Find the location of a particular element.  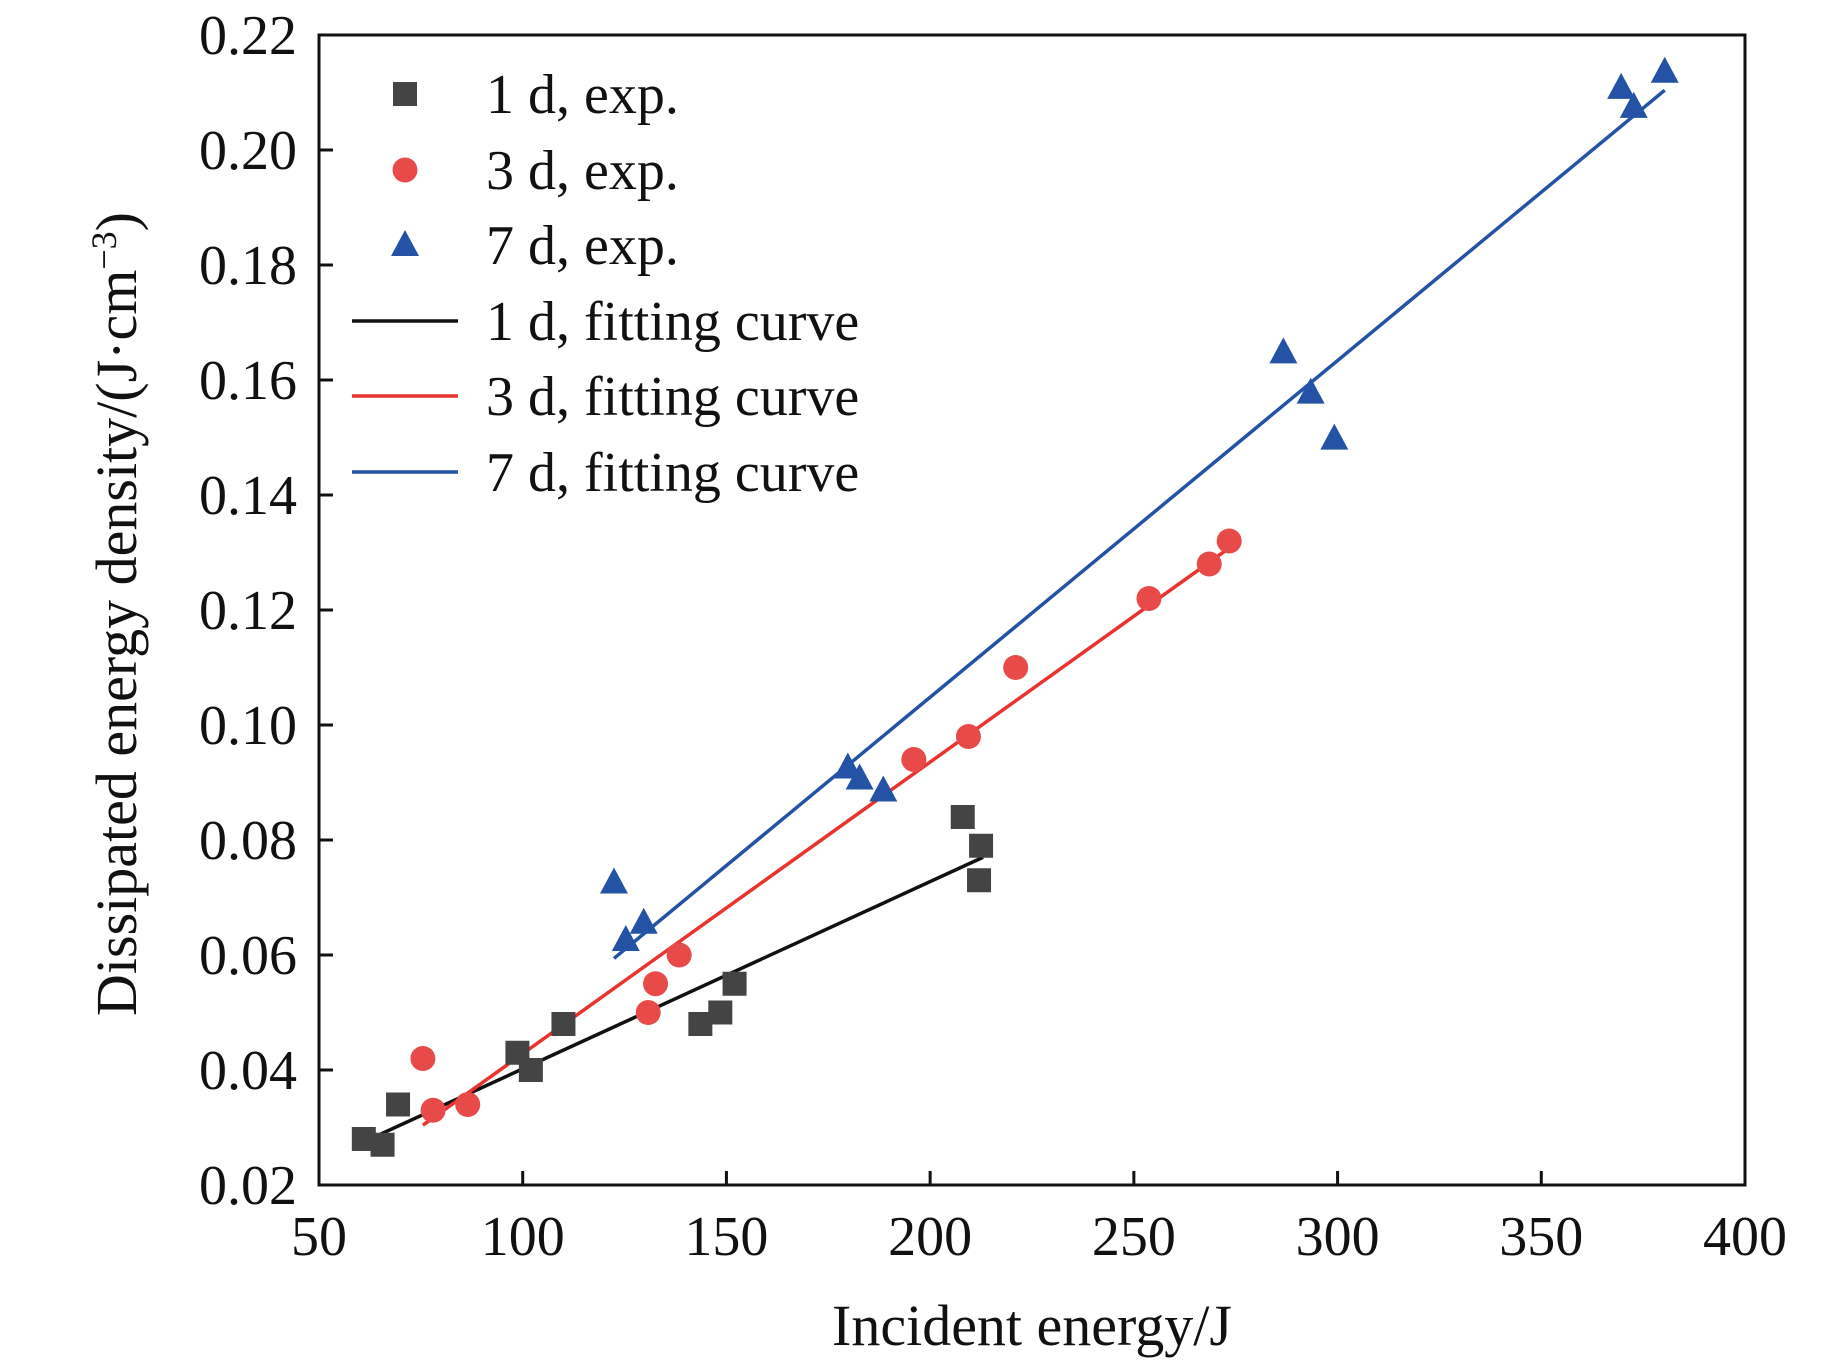

legend-marker-square is located at coordinates (405, 94).